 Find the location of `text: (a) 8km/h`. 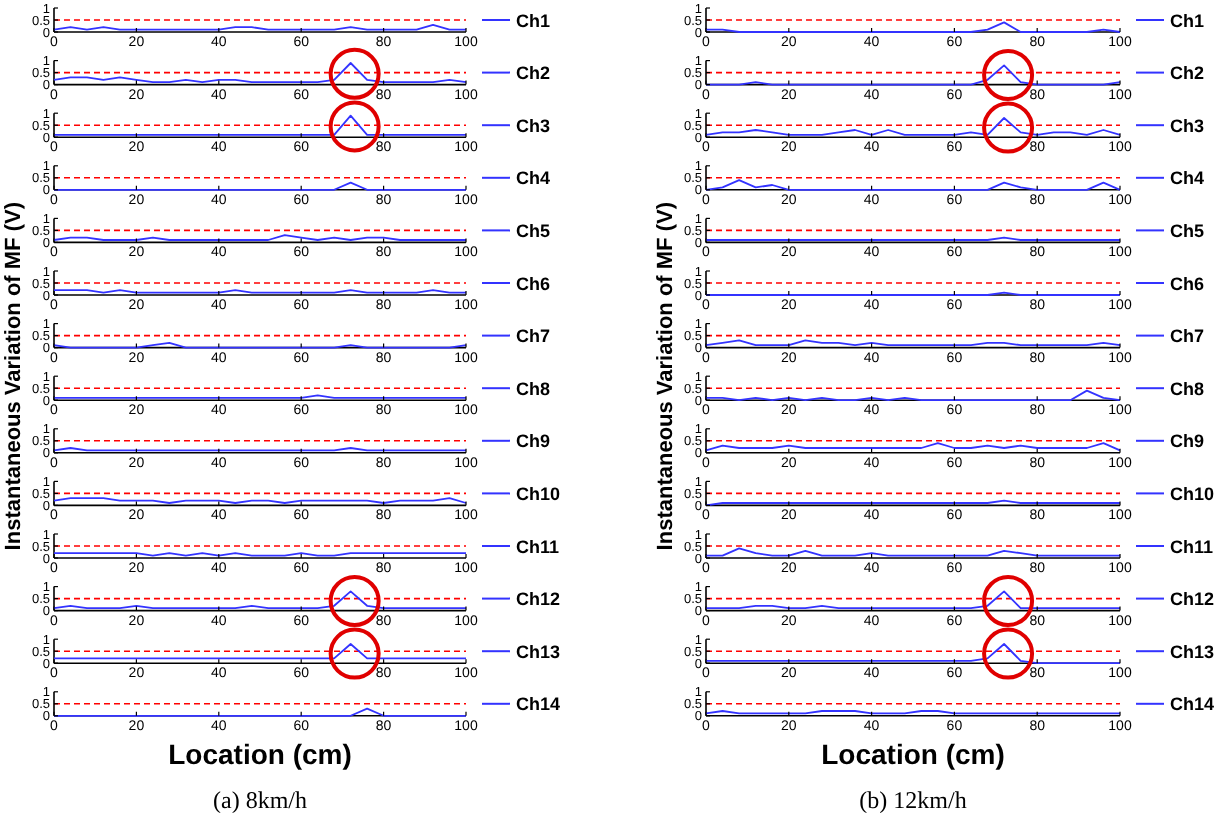

text: (a) 8km/h is located at coordinates (260, 799).